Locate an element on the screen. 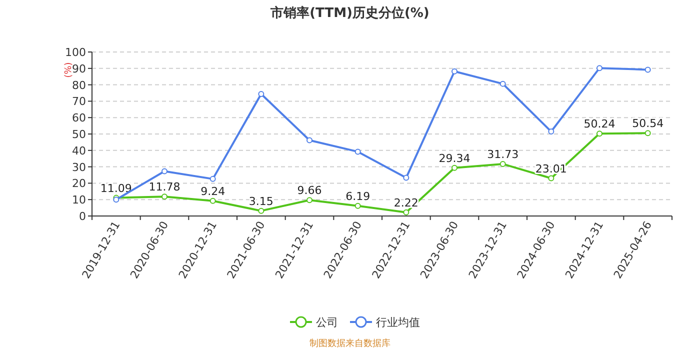 The height and width of the screenshot is (350, 700). data-label: 11.78 is located at coordinates (164, 187).